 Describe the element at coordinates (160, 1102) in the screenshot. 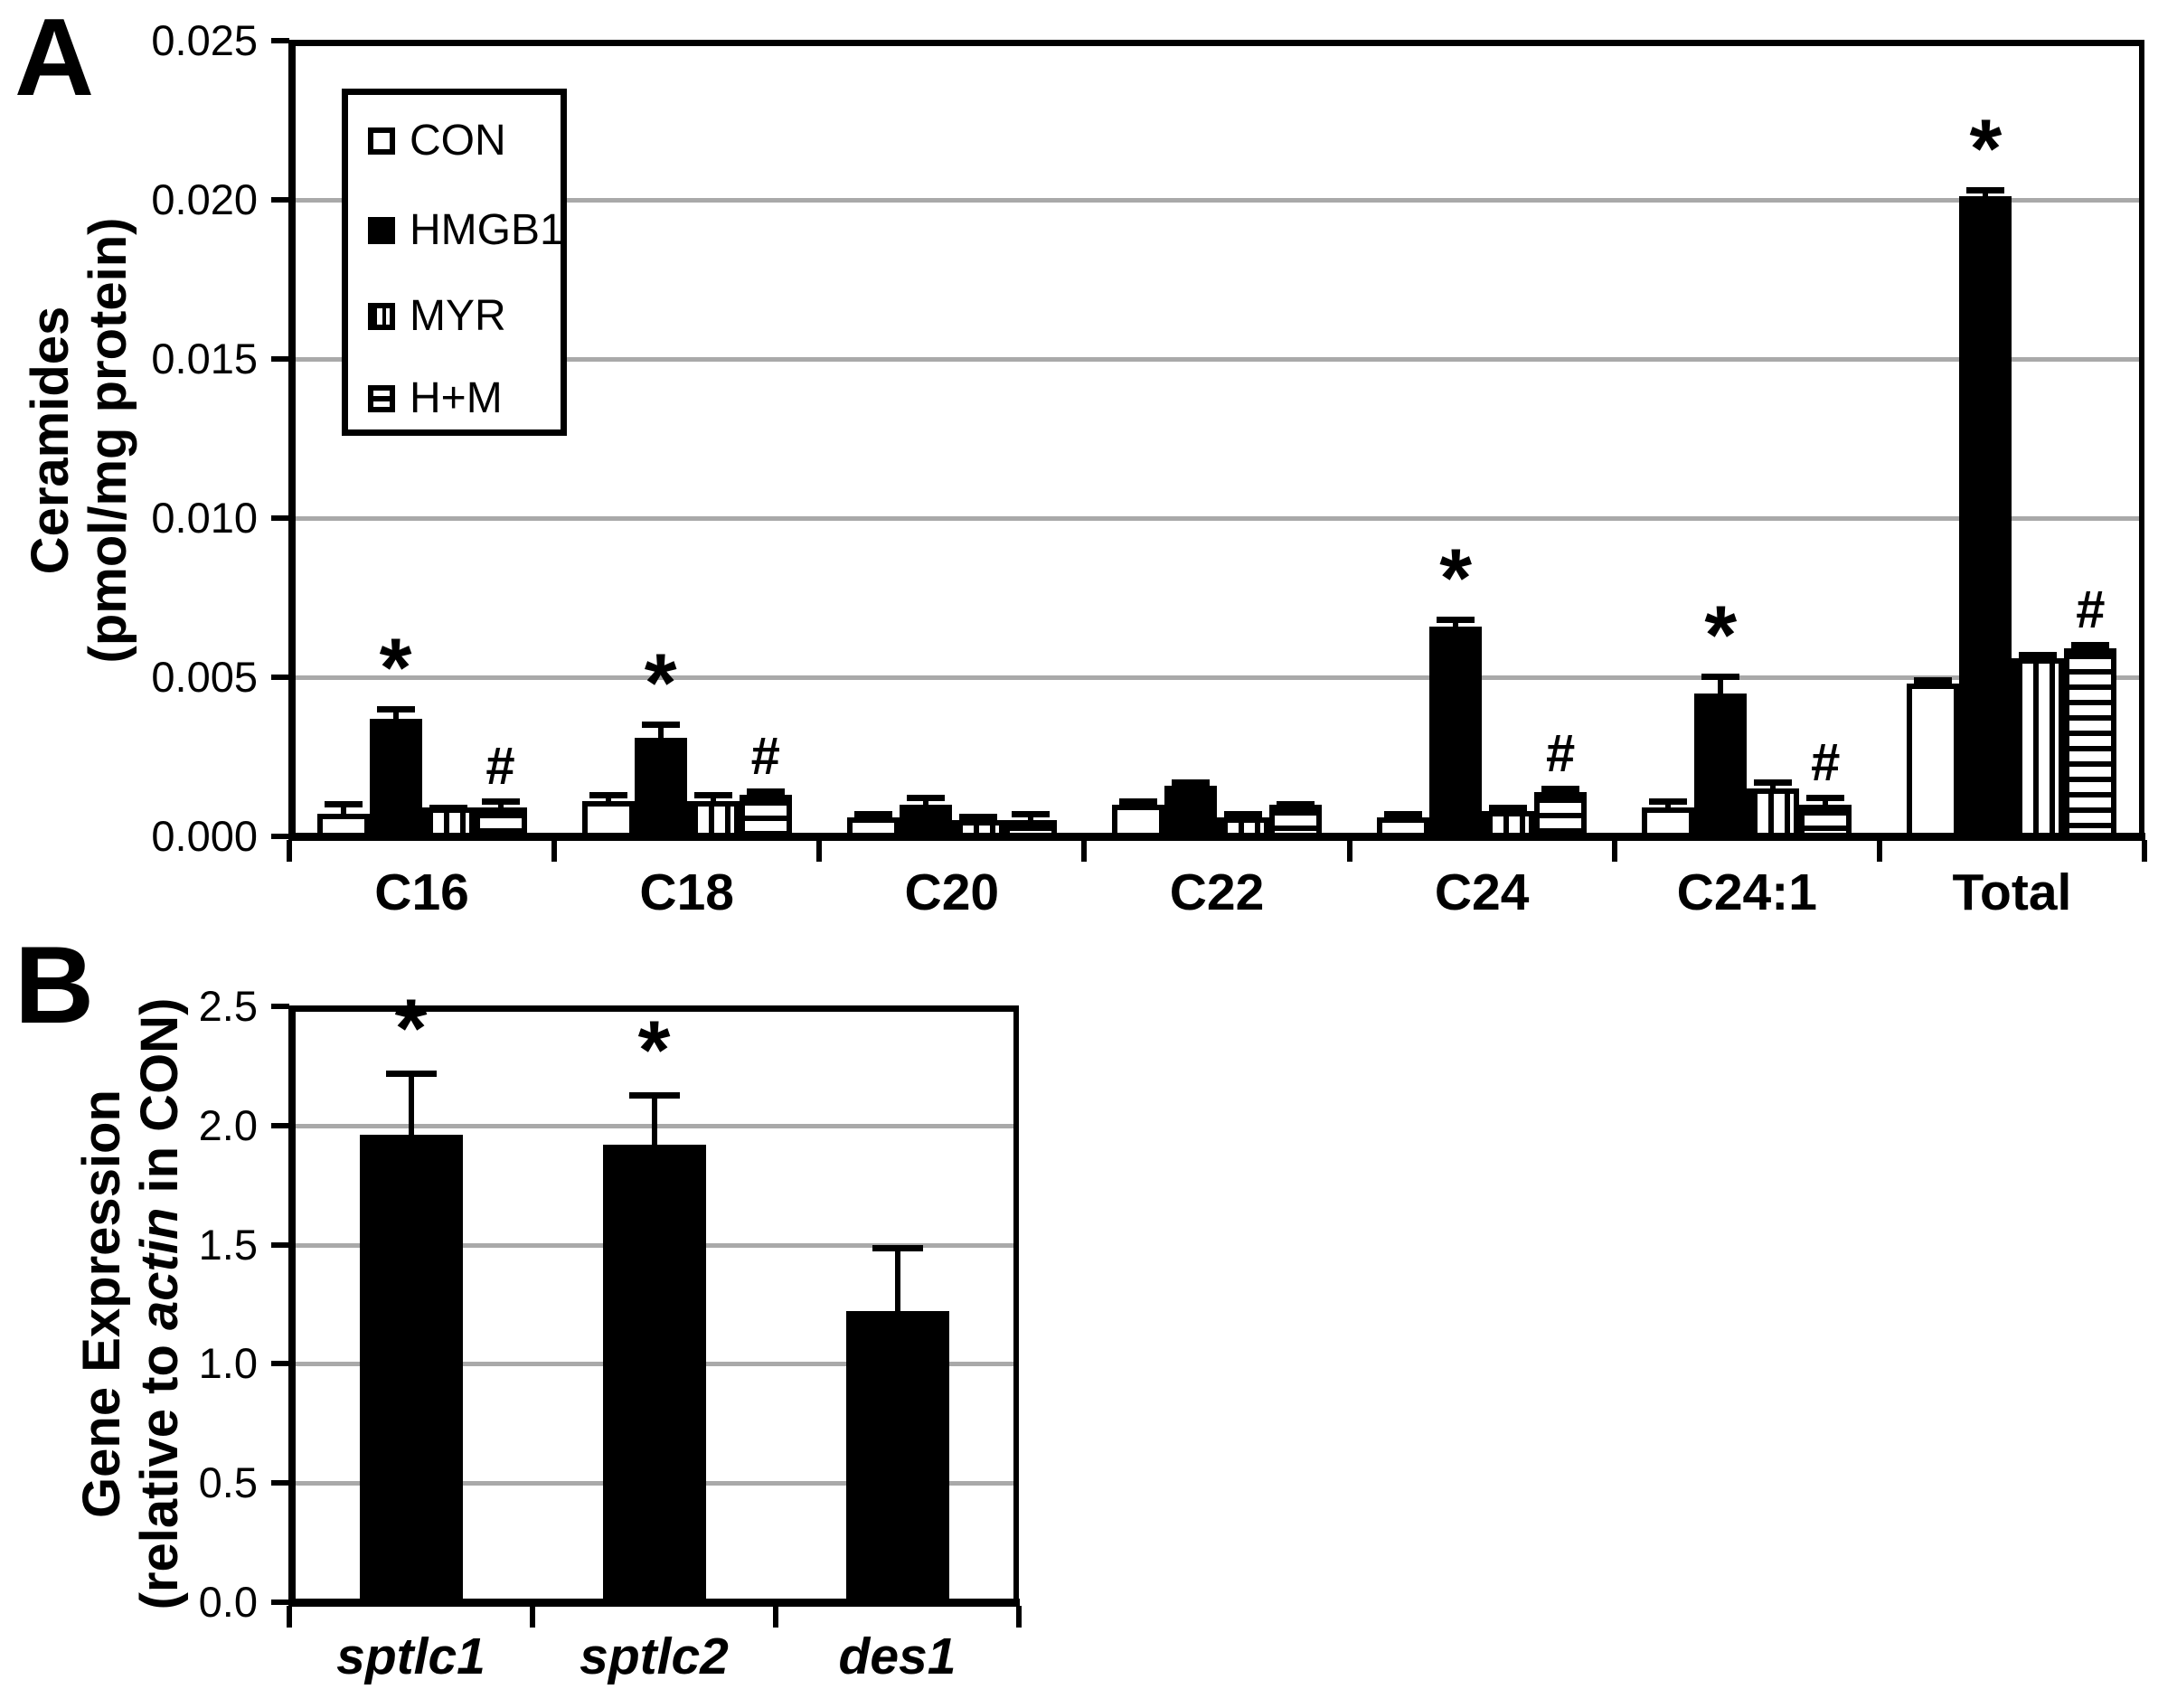

I see `panel-b-y-axis-title-line2-post: in CON)` at that location.